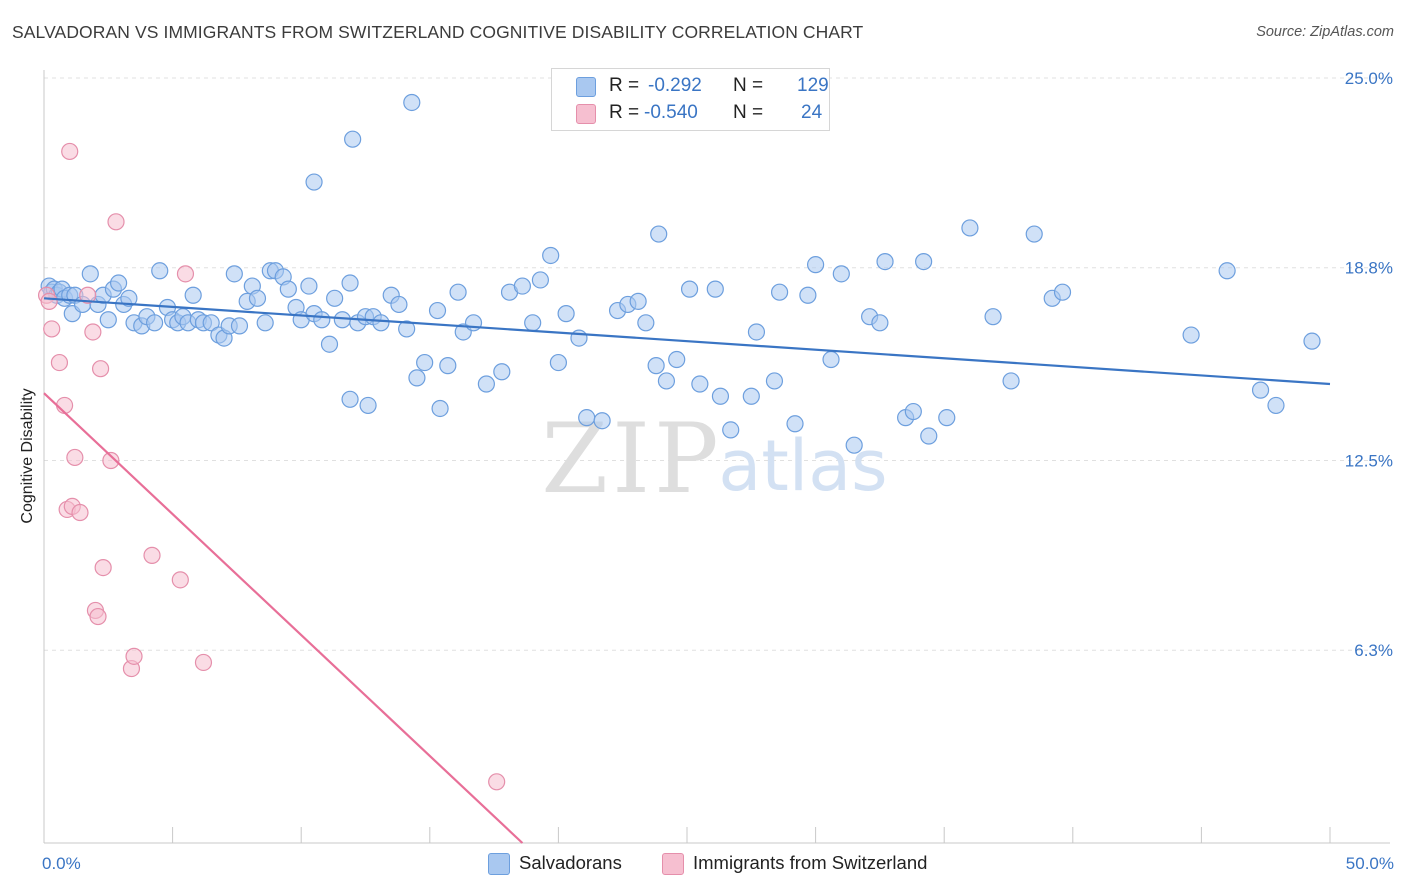 This screenshot has height=892, width=1406. I want to click on bottom-legend-swatch-pink, so click(673, 864).